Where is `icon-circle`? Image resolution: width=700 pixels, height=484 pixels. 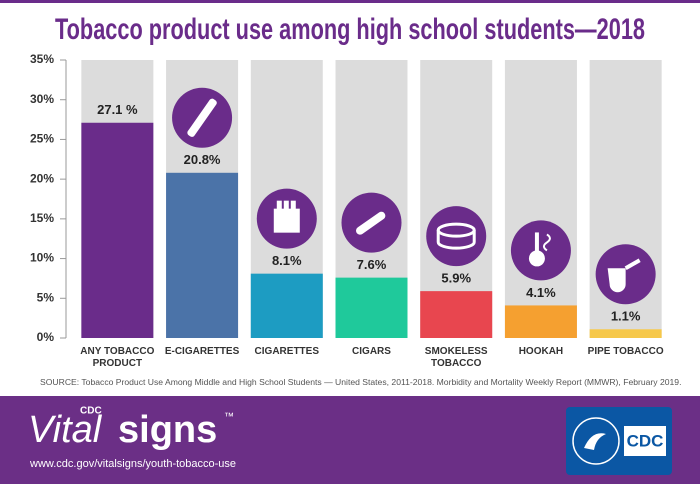
icon-circle is located at coordinates (540, 250).